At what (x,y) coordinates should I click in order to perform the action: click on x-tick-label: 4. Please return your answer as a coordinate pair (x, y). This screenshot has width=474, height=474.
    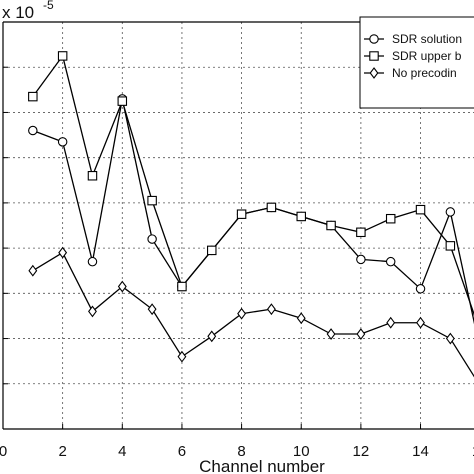
    Looking at the image, I should click on (122, 451).